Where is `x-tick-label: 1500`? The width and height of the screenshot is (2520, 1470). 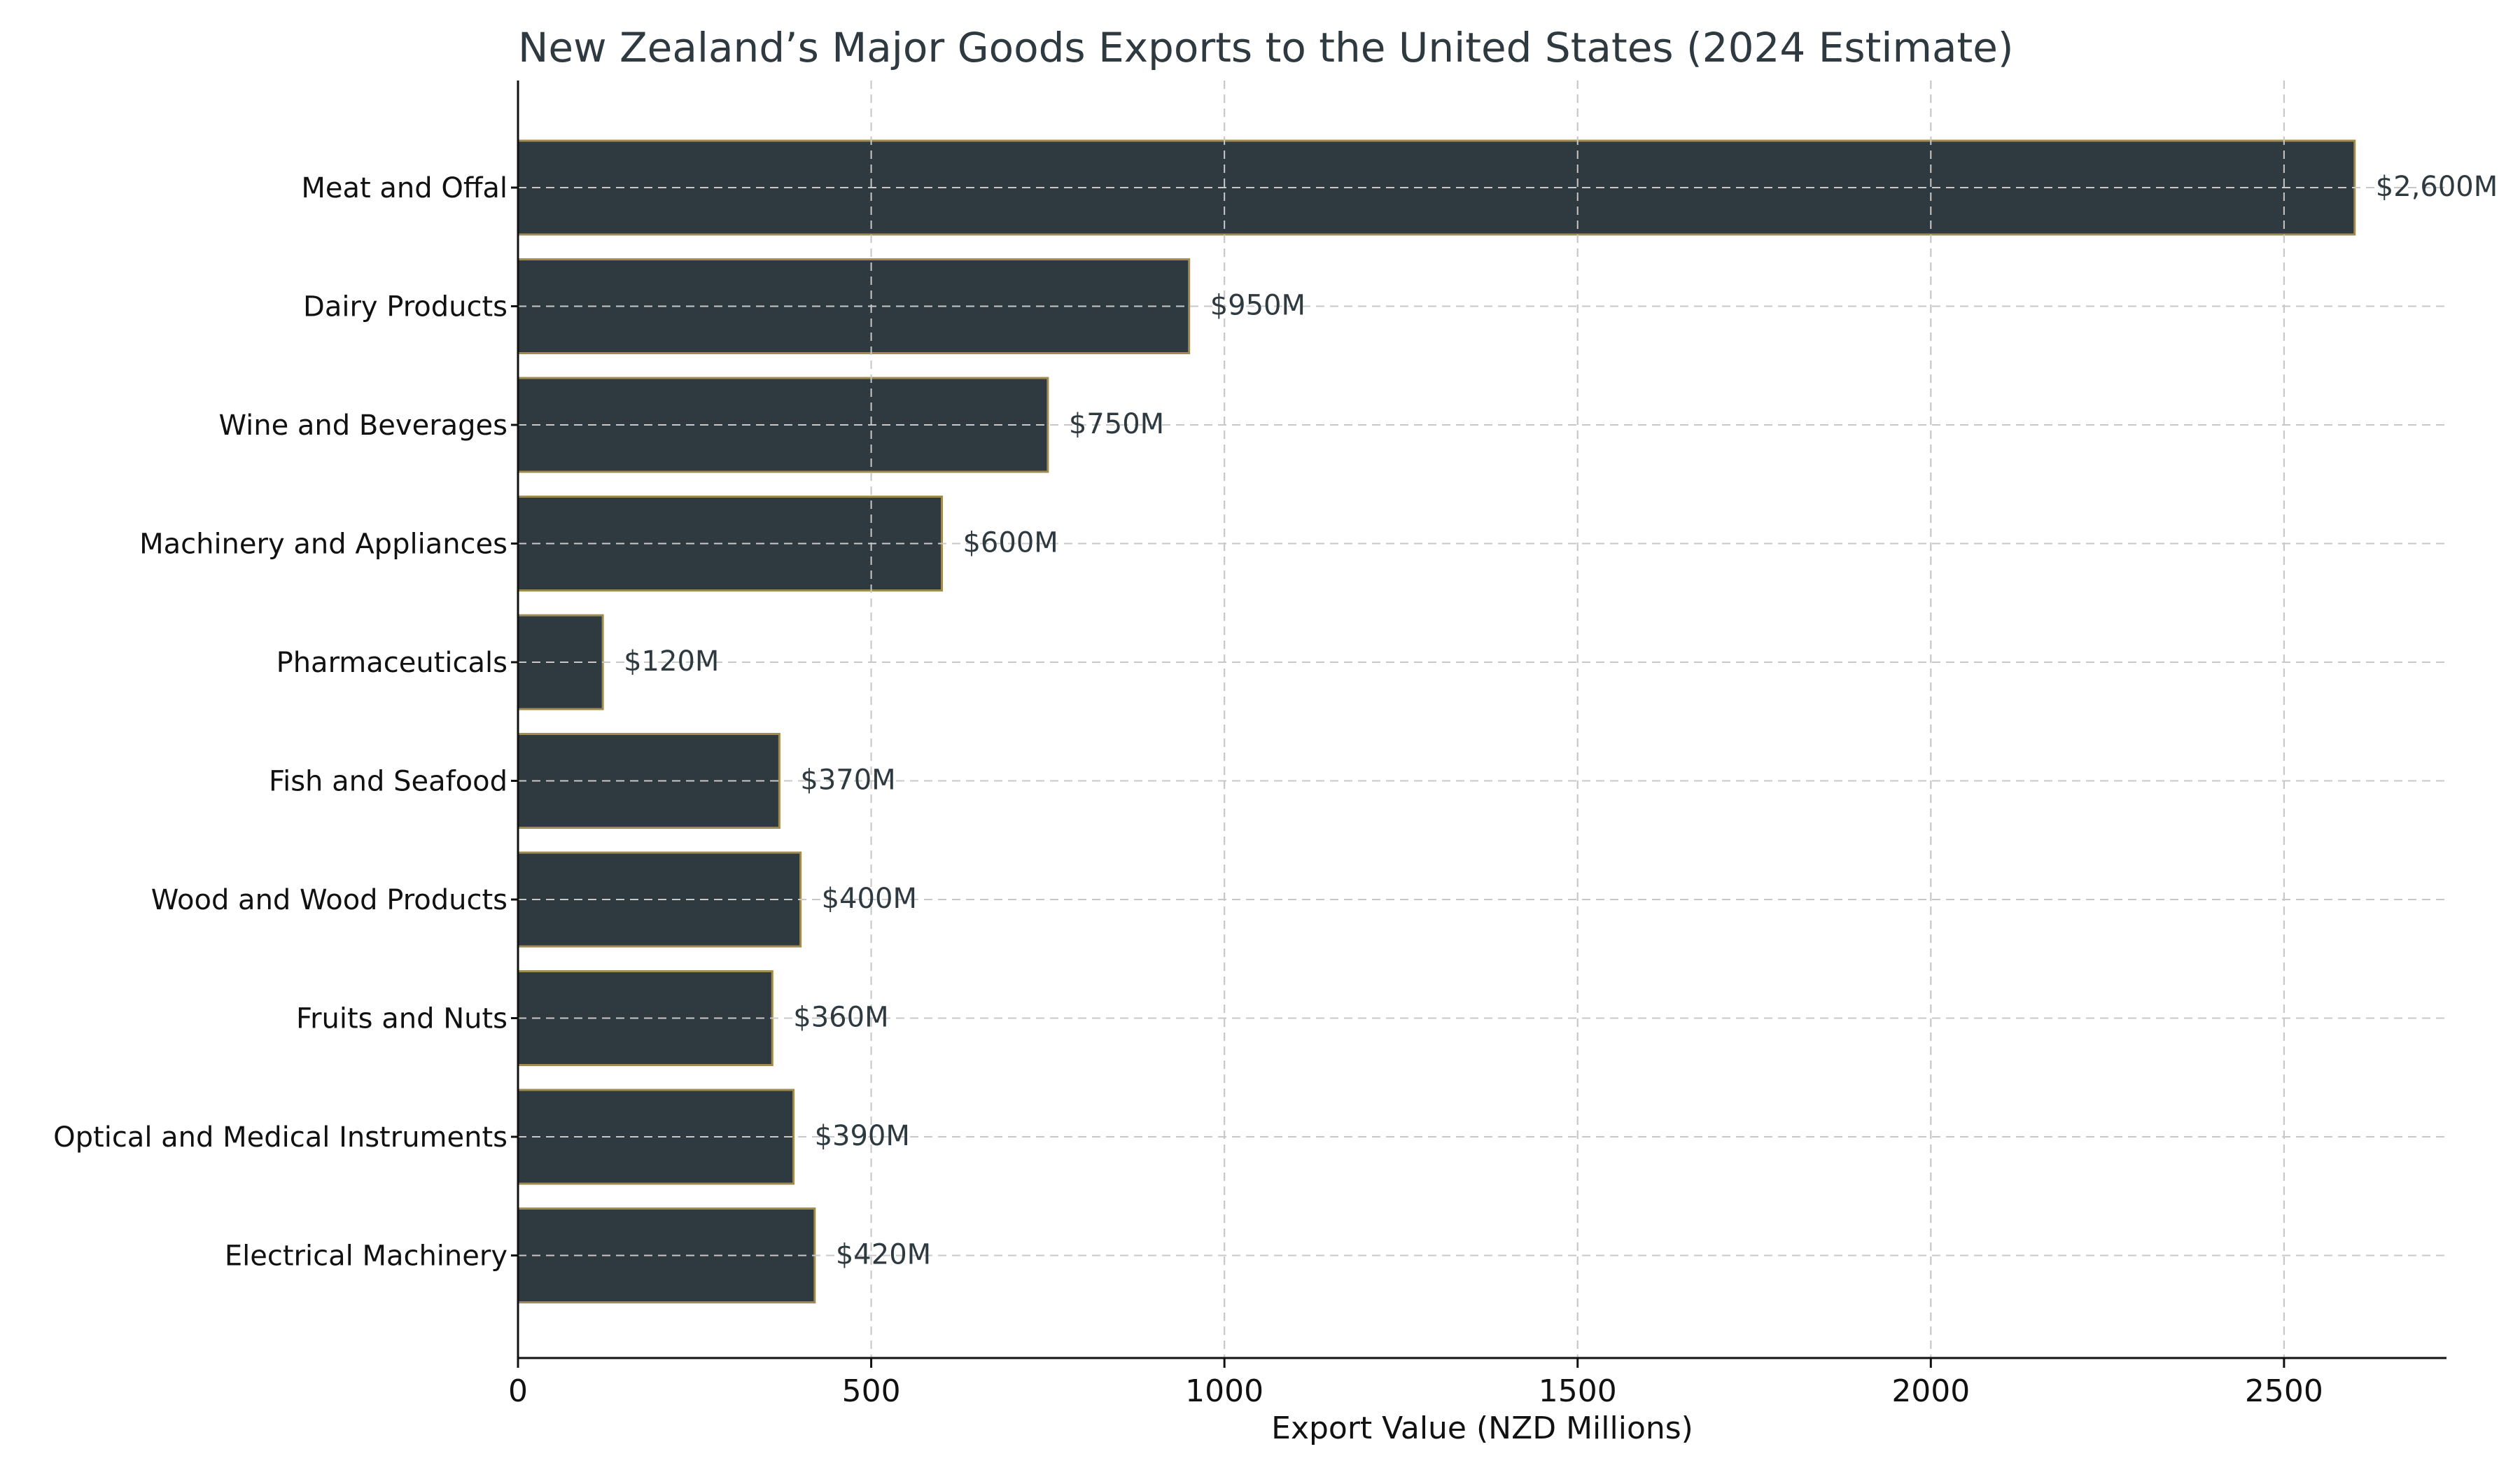
x-tick-label: 1500 is located at coordinates (1578, 1391).